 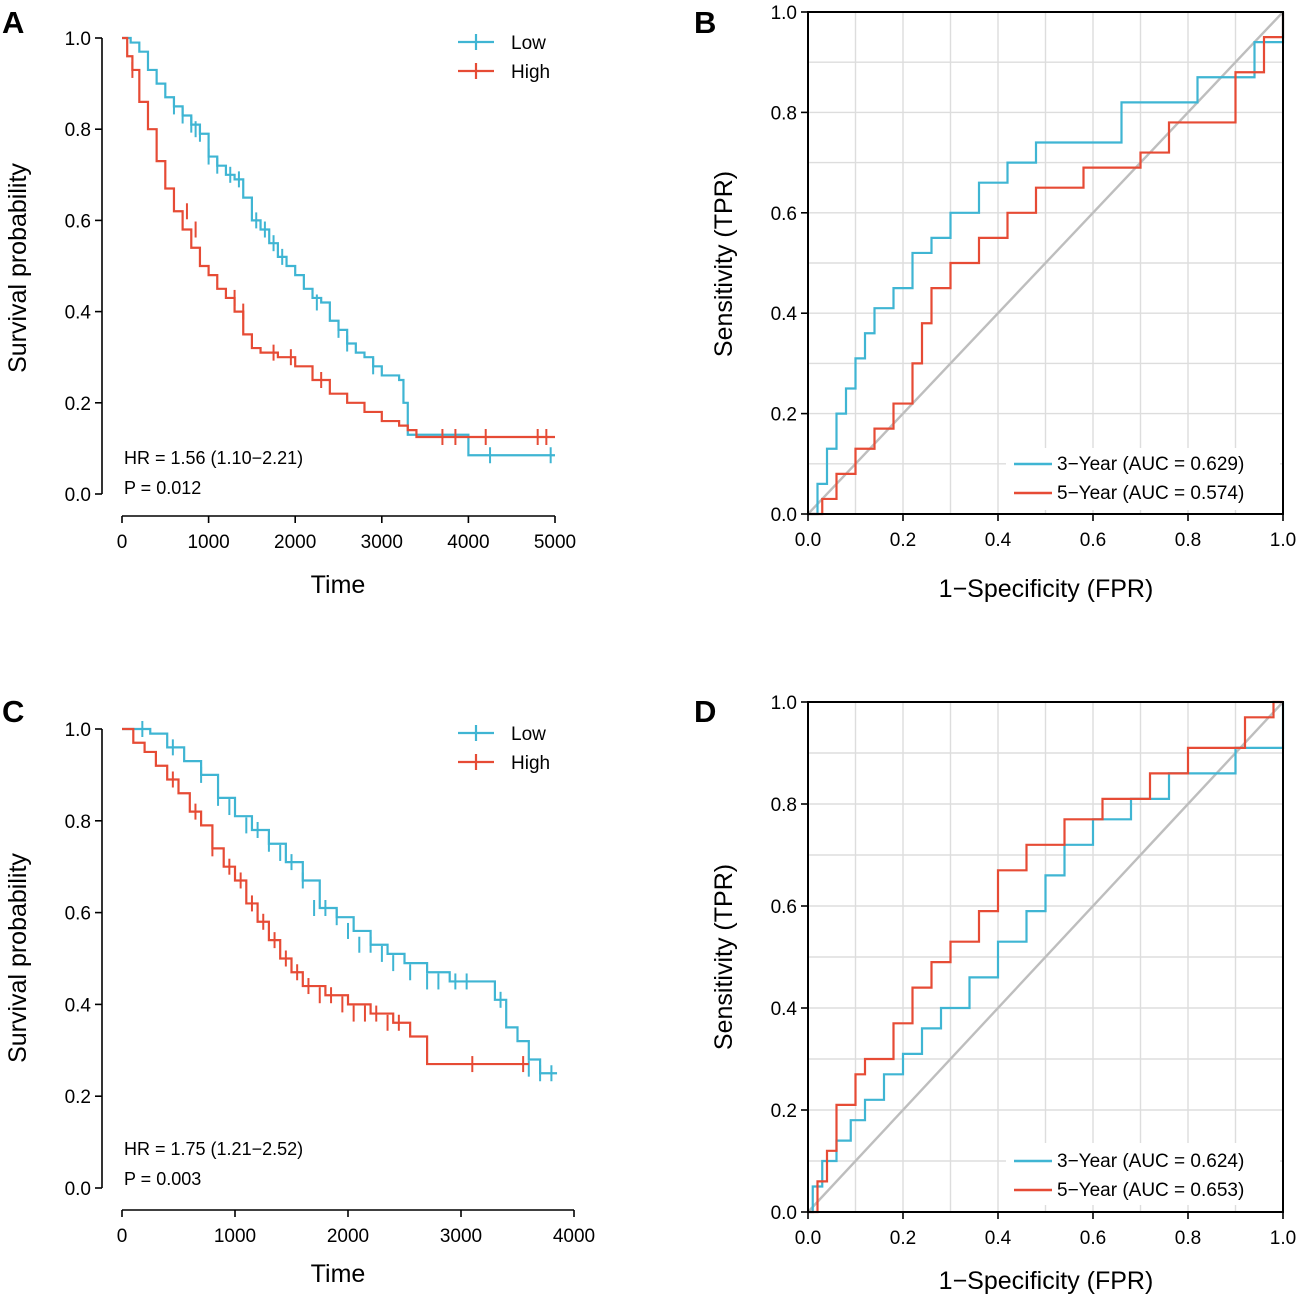 What do you see at coordinates (1150, 493) in the screenshot?
I see `legend-label-5-year: 5−Year (AUC = 0.574)` at bounding box center [1150, 493].